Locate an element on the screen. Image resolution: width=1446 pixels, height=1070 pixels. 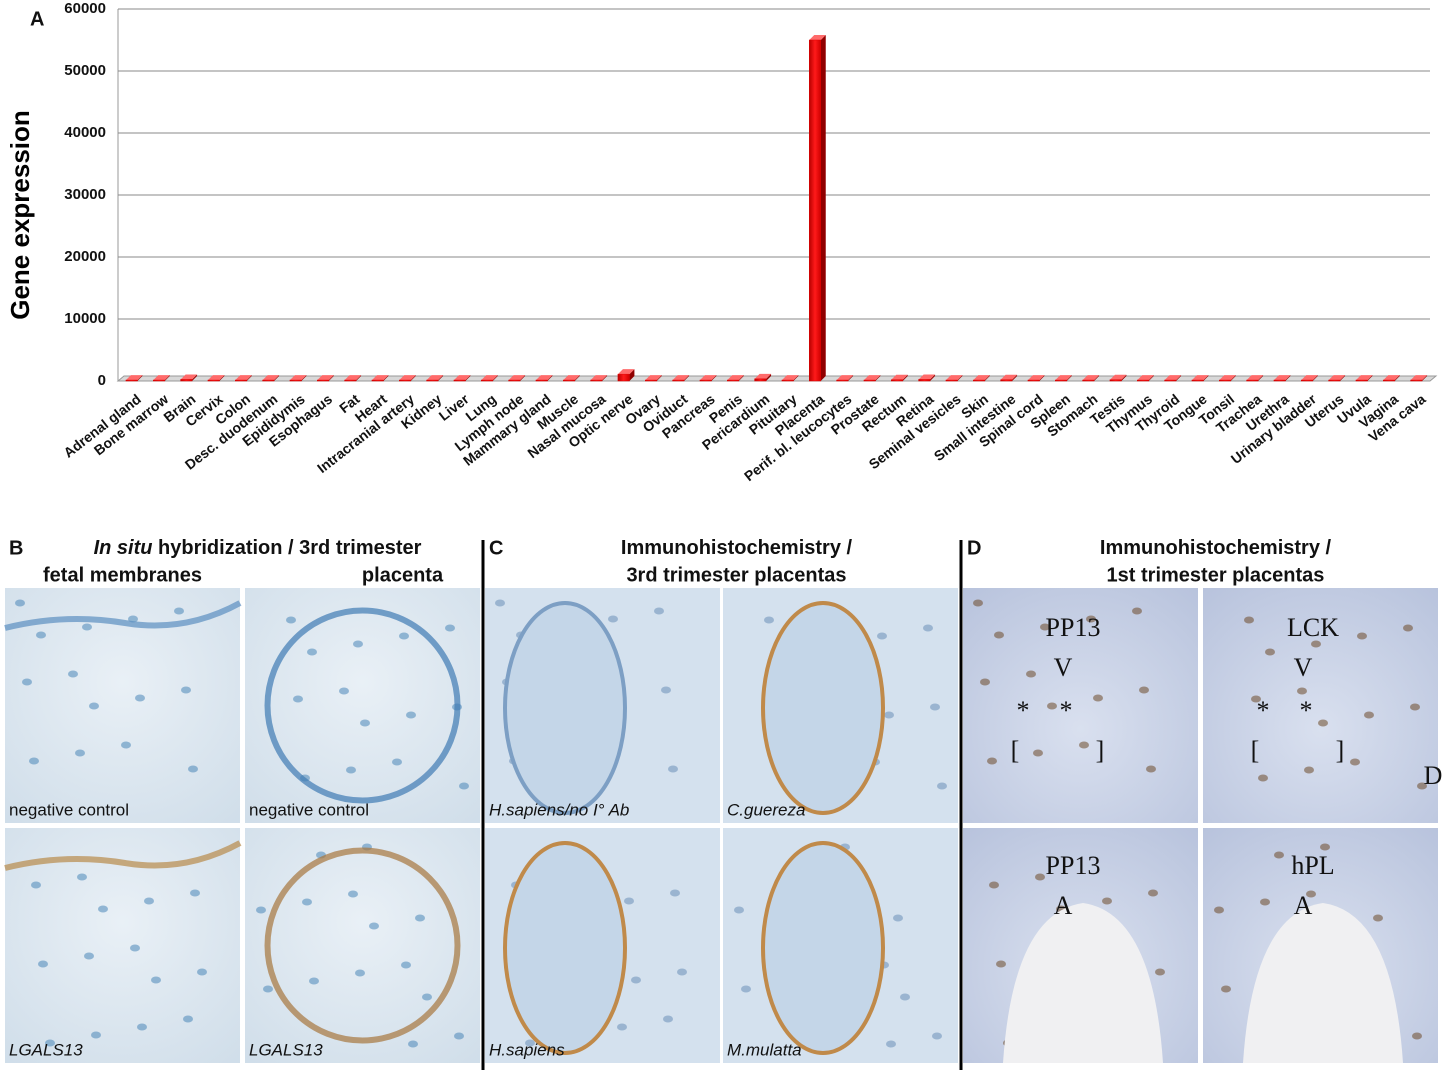
micrograph is located at coordinates (1080, 705).